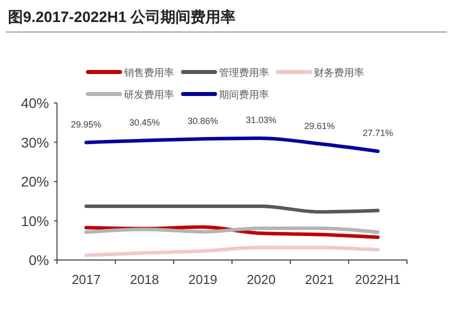 The width and height of the screenshot is (453, 327). Describe the element at coordinates (261, 120) in the screenshot. I see `data-label: 31.03%` at that location.